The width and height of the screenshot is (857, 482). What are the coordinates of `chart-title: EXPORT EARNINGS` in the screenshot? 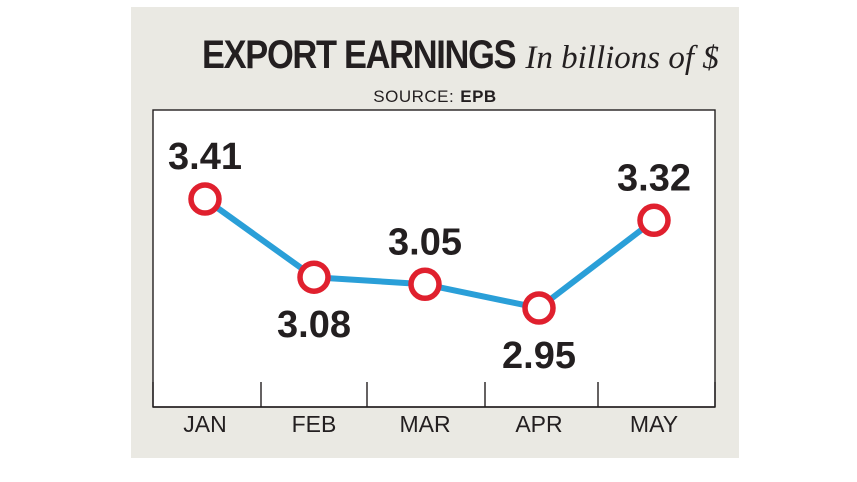 It's located at (359, 55).